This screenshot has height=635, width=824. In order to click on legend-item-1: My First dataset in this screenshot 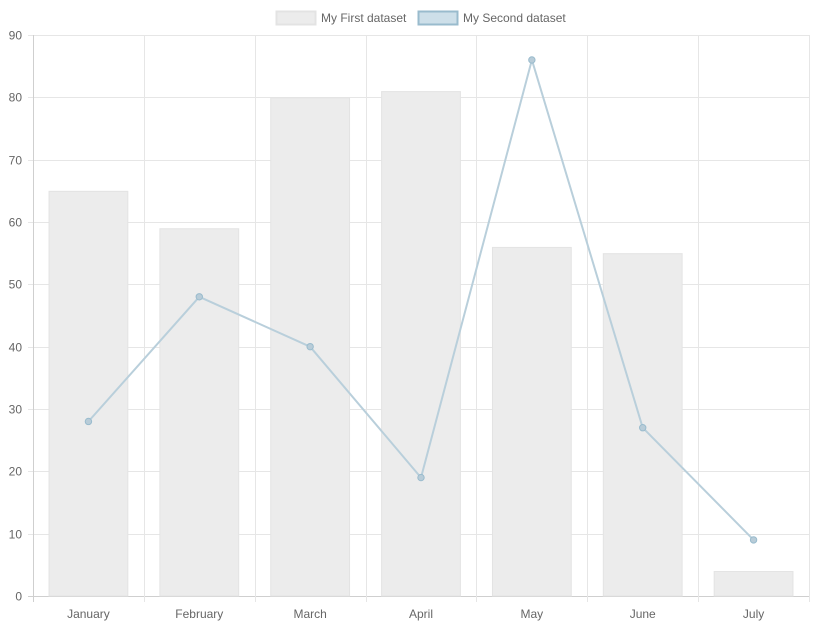, I will do `click(341, 18)`.